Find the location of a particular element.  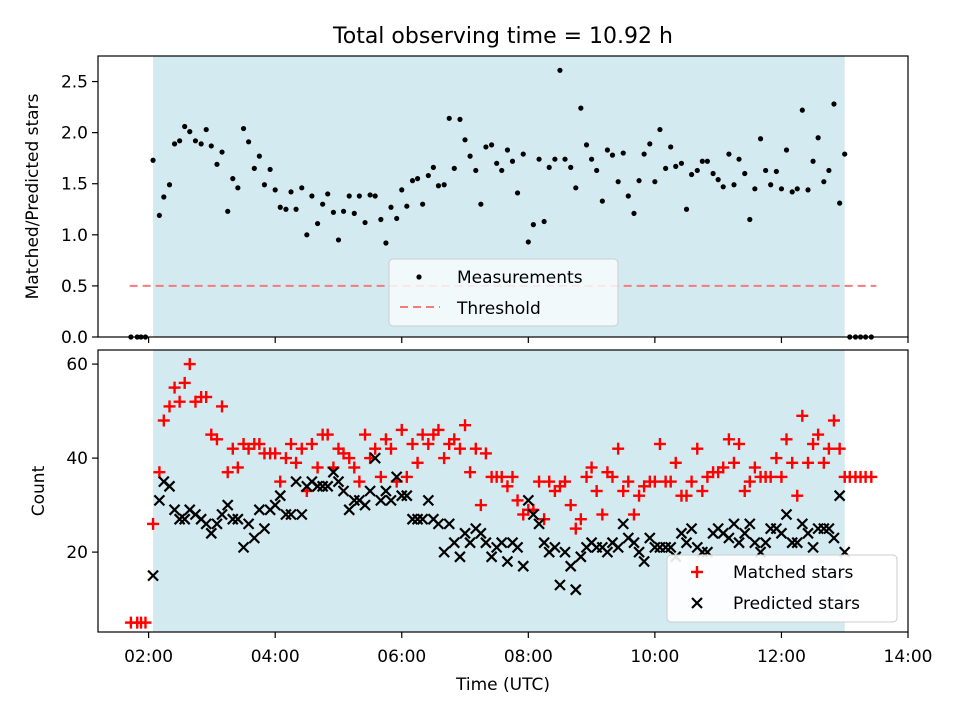

y-tick-label: 2.5 is located at coordinates (74, 83).